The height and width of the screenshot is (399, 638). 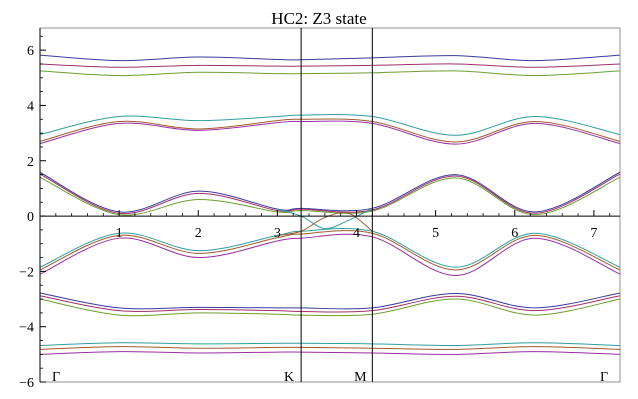 I want to click on chart-title: HC2: Z3 state, so click(x=318, y=18).